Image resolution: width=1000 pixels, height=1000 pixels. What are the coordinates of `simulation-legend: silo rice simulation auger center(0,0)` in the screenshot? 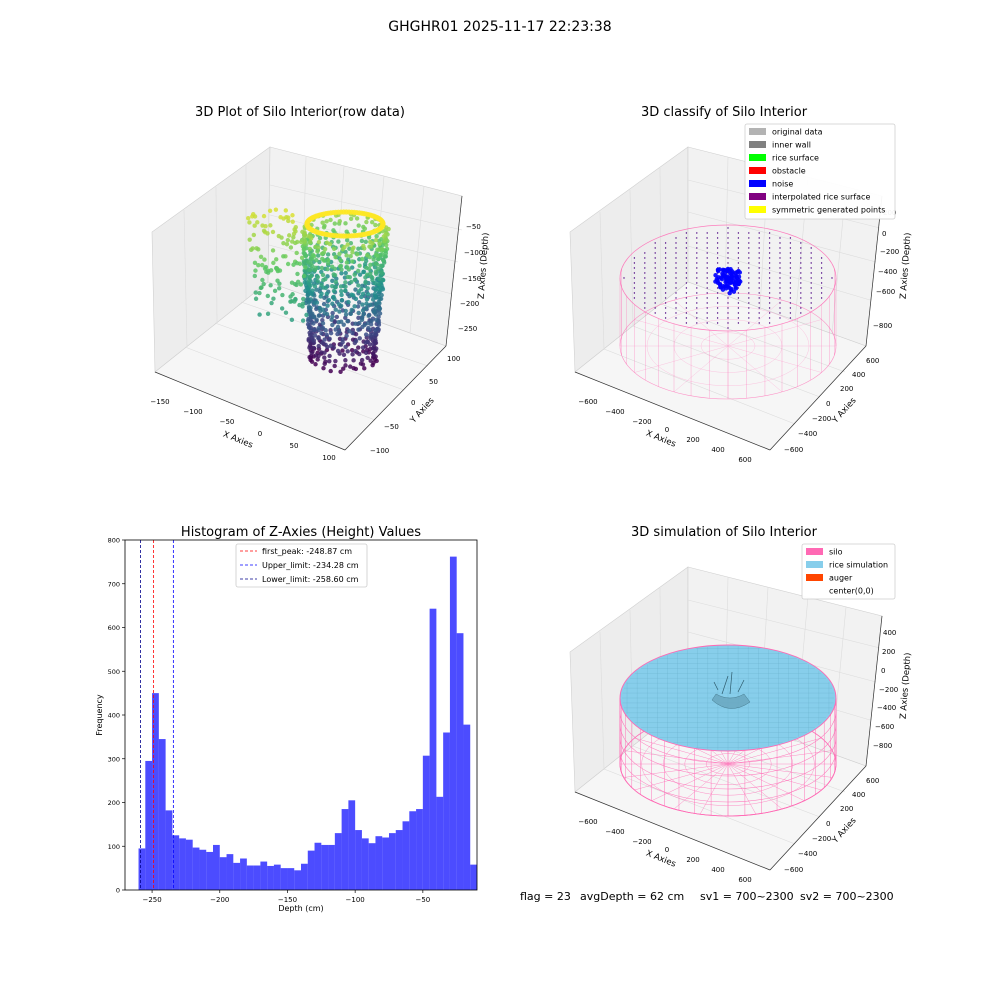 It's located at (848, 571).